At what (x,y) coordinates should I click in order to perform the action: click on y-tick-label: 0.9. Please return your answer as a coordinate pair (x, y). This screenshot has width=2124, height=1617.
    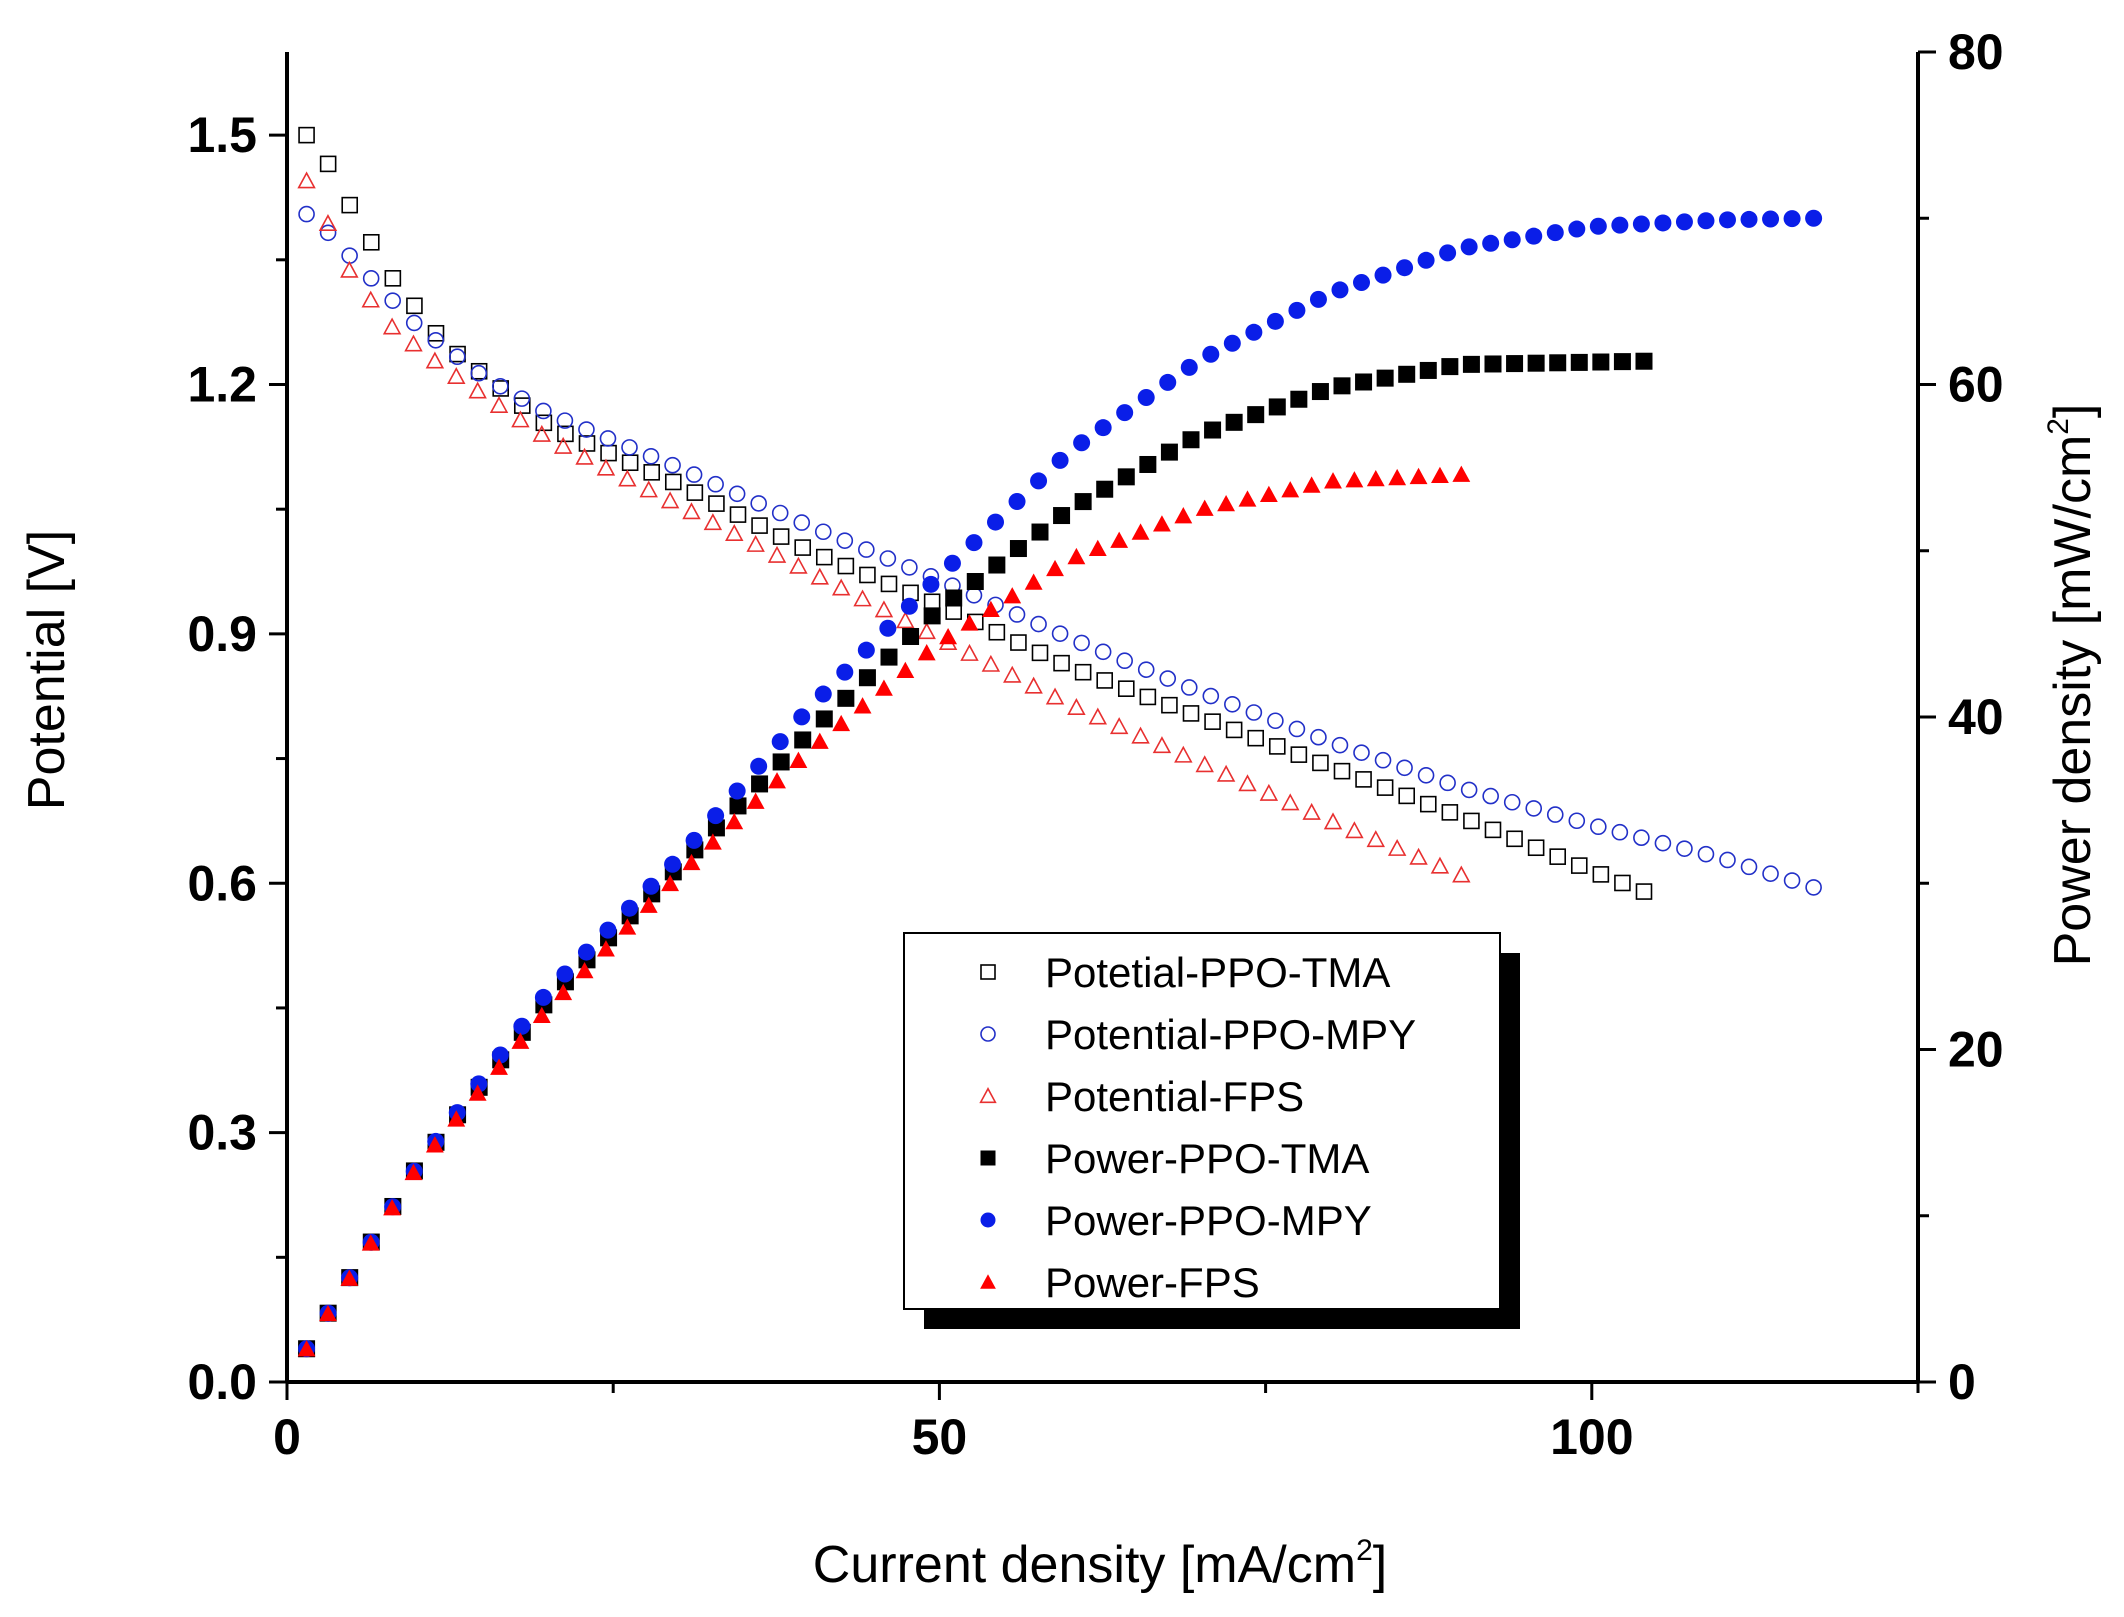
    Looking at the image, I should click on (222, 634).